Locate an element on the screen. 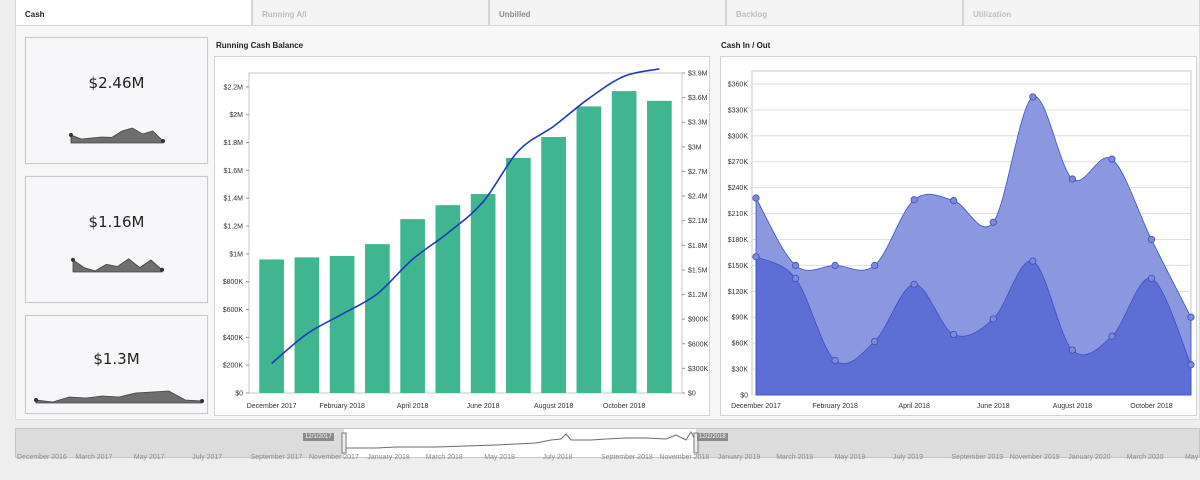 The width and height of the screenshot is (1200, 480). y-left-tick-label: $400K is located at coordinates (233, 338).